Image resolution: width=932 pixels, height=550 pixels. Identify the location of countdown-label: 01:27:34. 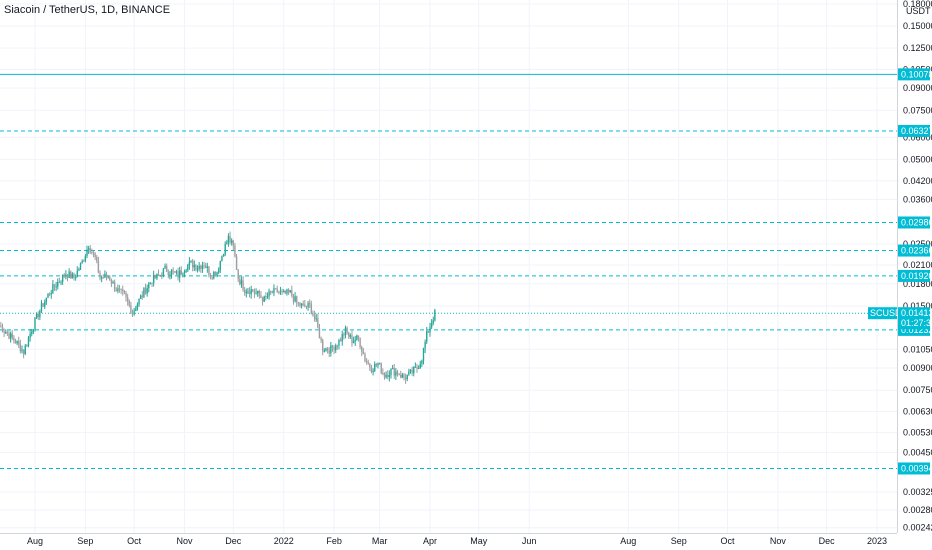
(916, 323).